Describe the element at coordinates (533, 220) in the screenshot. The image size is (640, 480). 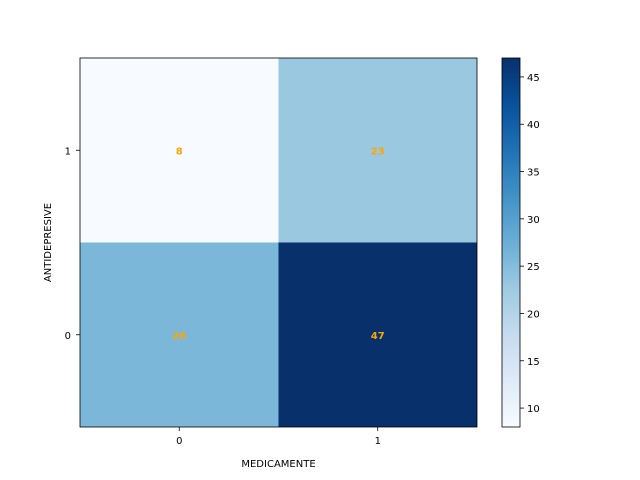
I see `colorbar-tick-label: 30` at that location.